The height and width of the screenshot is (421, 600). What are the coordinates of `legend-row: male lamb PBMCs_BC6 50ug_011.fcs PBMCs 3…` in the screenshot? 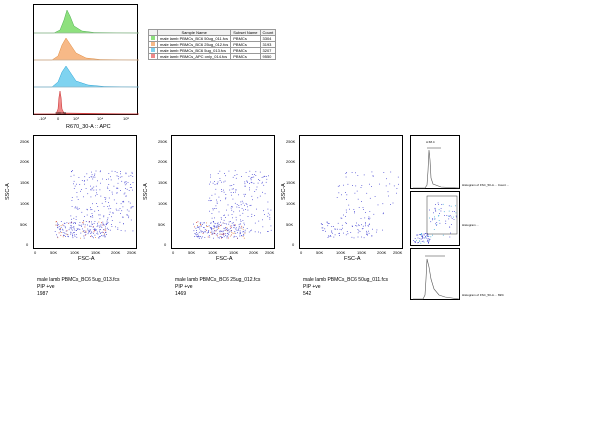 It's located at (212, 38).